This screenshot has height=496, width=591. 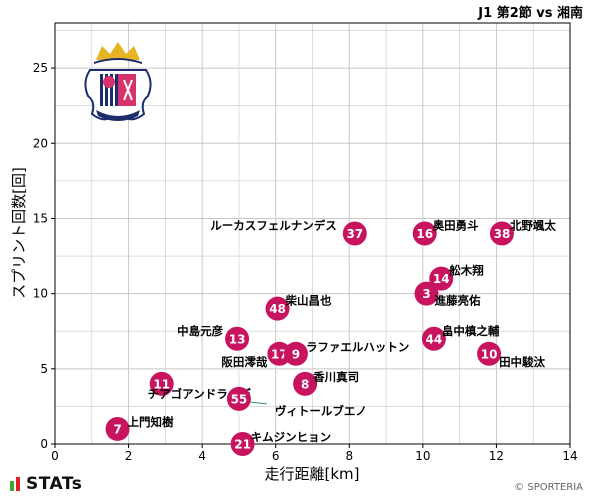 I want to click on point-number: 55, so click(x=239, y=399).